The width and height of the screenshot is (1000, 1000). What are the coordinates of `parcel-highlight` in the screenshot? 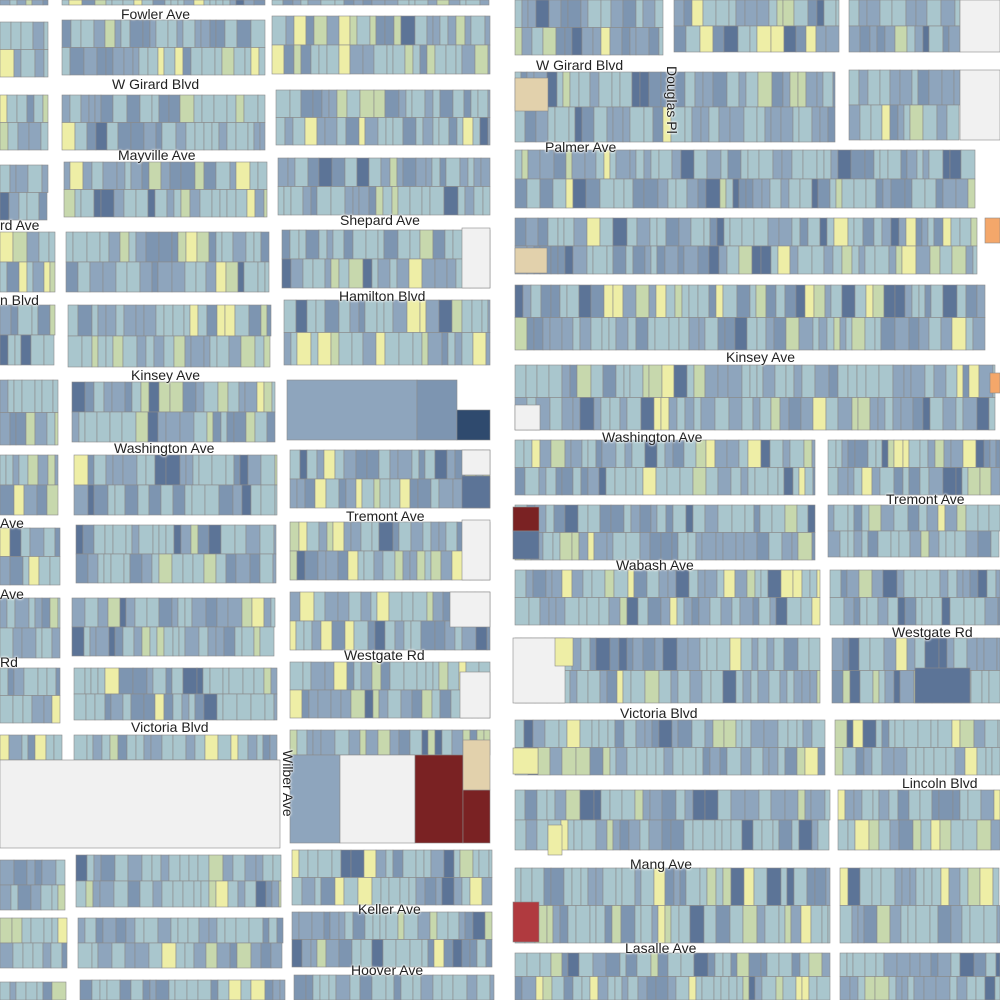 It's located at (439, 799).